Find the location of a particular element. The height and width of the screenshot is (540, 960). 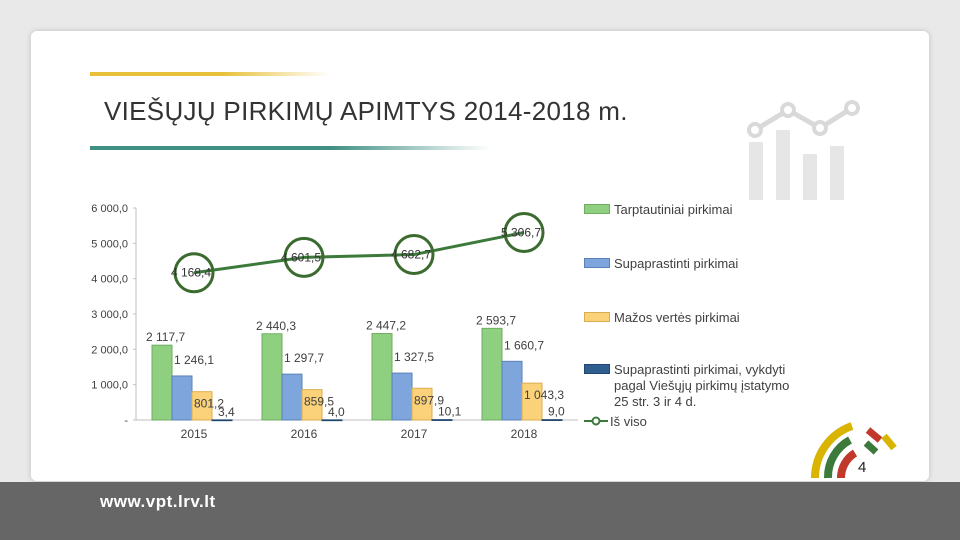

data-label: 2 593,7 is located at coordinates (496, 320).